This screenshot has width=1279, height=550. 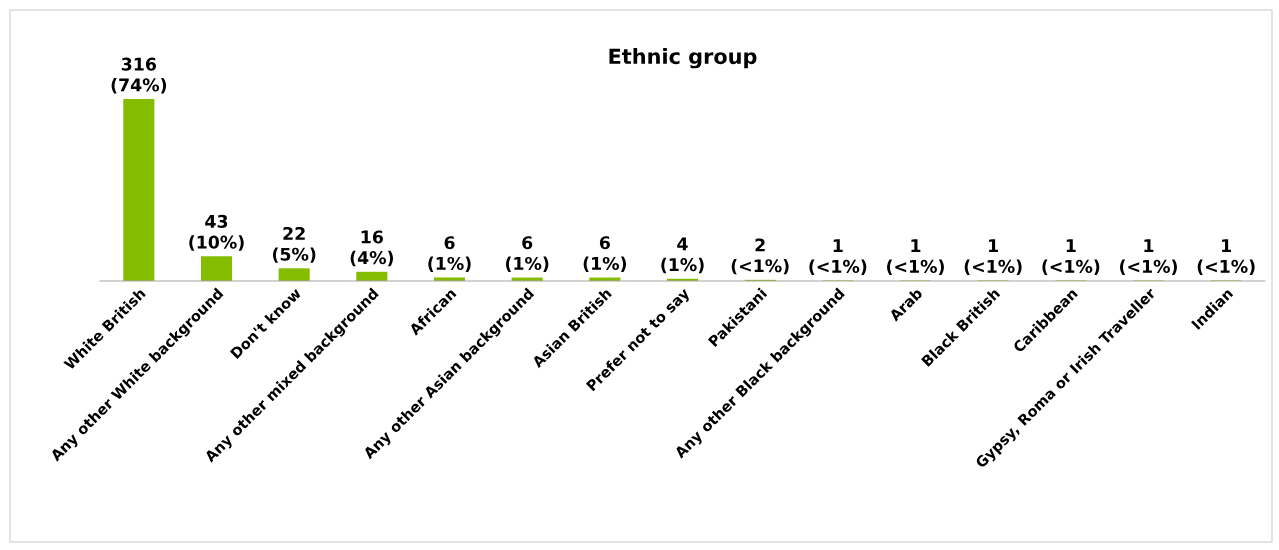 What do you see at coordinates (294, 244) in the screenshot?
I see `data-label: 22 (5%)` at bounding box center [294, 244].